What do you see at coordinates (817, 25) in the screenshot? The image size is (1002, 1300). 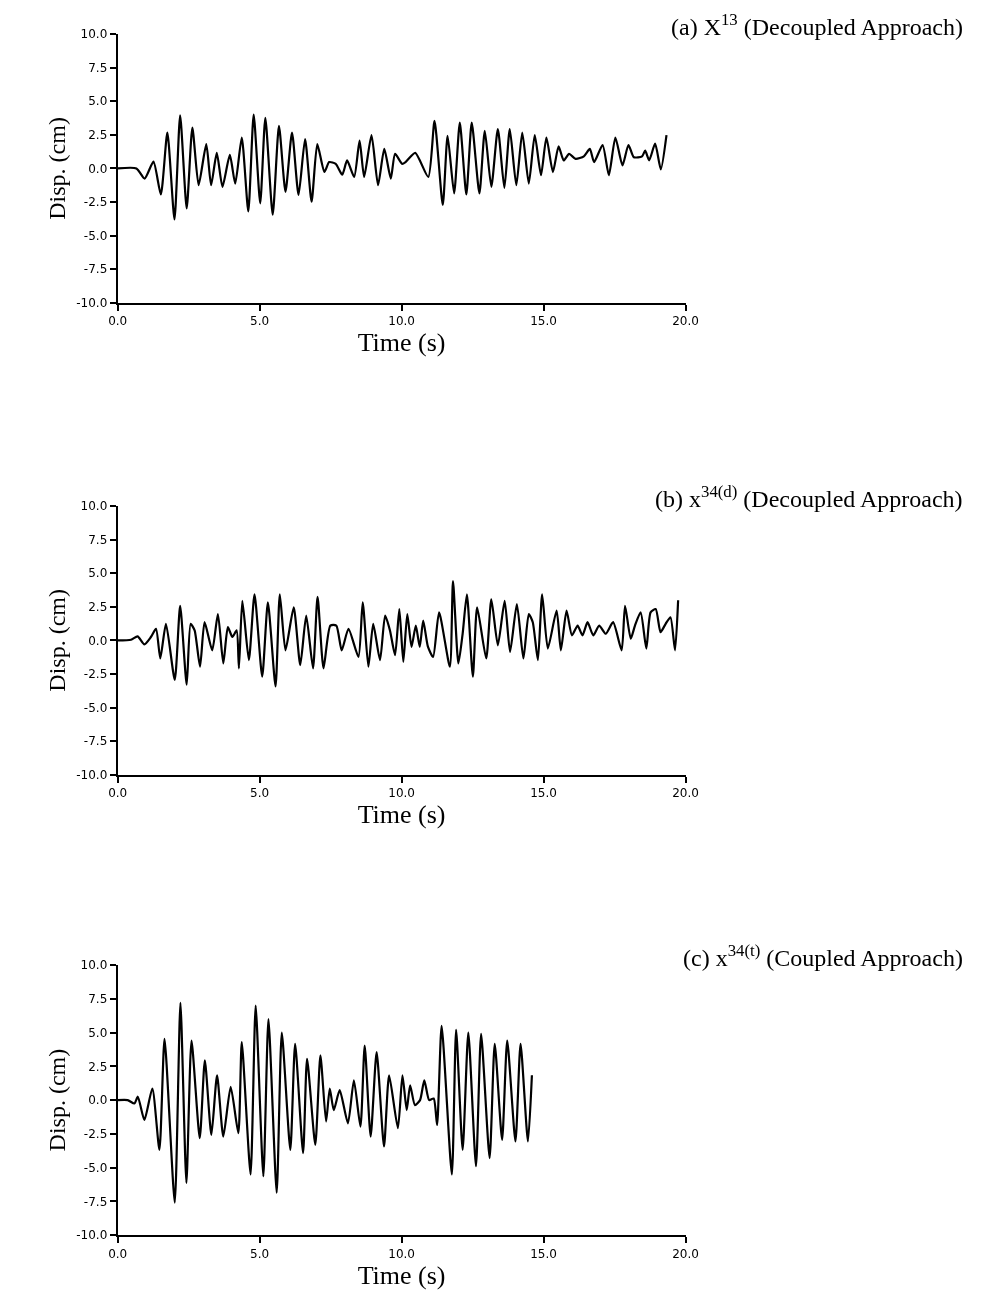 I see `text: (a) X$^{13}$ (Decoupled Approach)` at bounding box center [817, 25].